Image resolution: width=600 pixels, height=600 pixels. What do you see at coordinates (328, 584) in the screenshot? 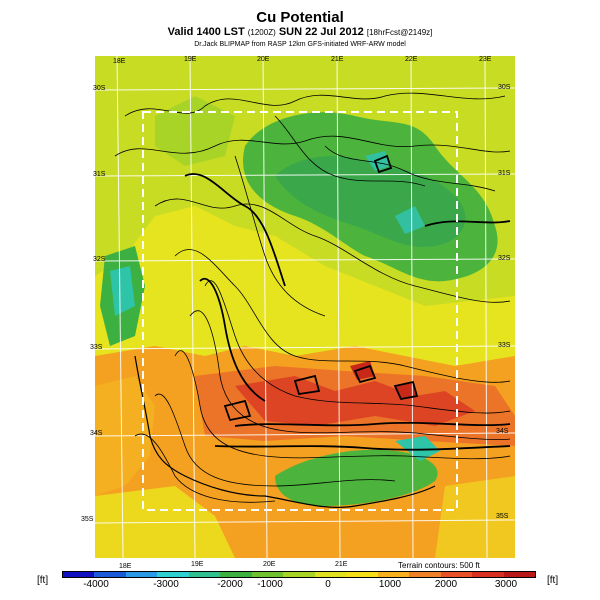
I see `colorbar-tick-label: 0` at bounding box center [328, 584].